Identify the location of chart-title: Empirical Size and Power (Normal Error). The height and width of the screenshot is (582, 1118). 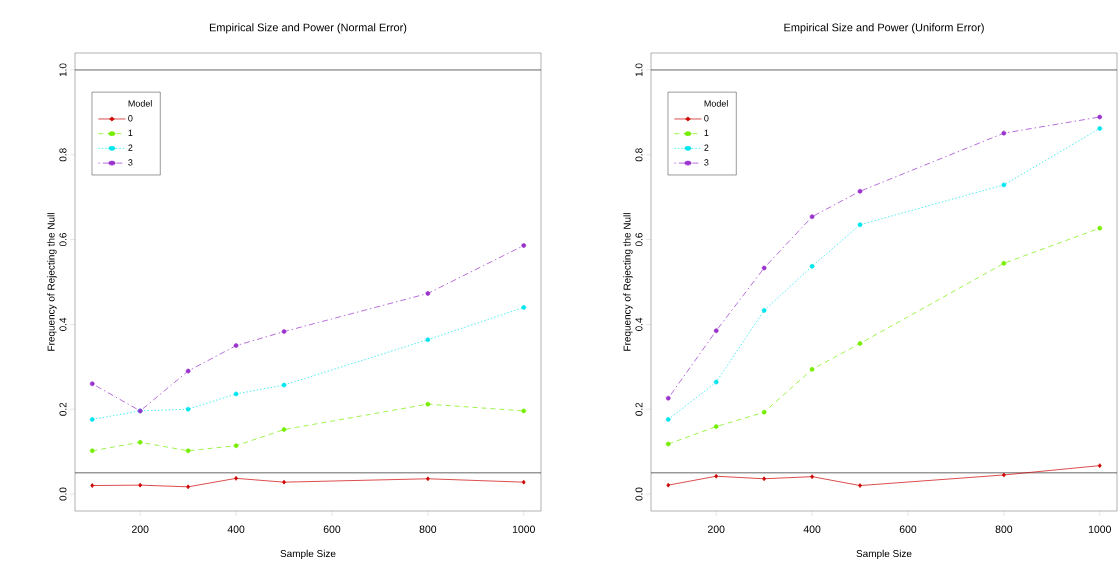
(308, 28).